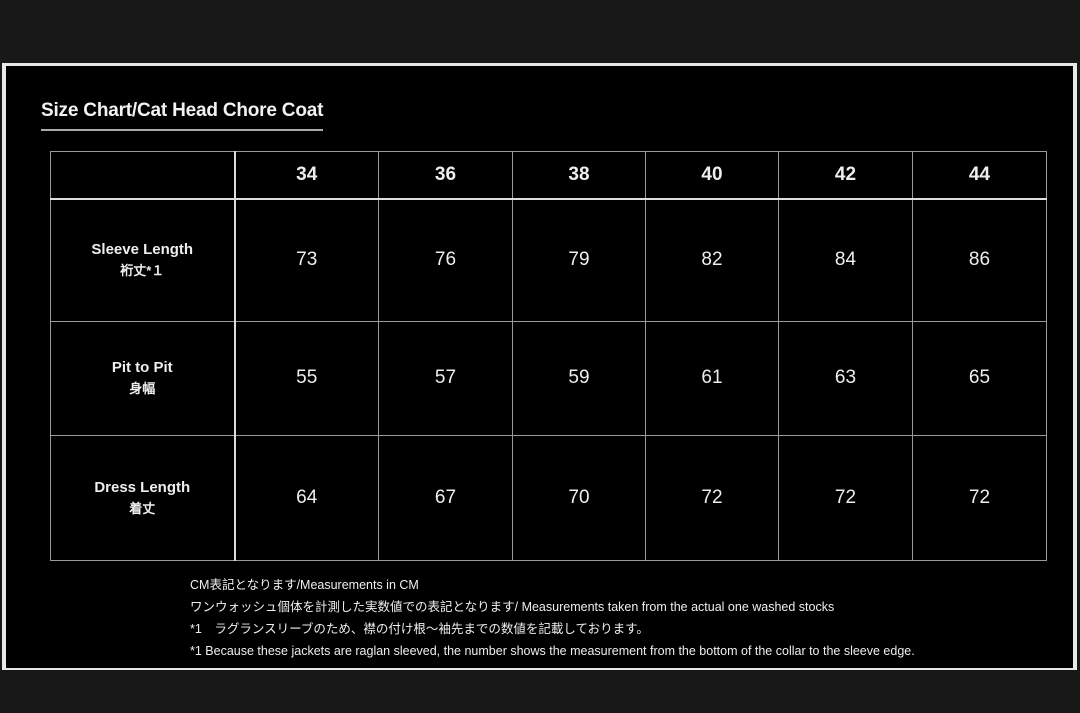 The height and width of the screenshot is (713, 1080). What do you see at coordinates (142, 250) in the screenshot?
I see `row-label: Sleeve Length` at bounding box center [142, 250].